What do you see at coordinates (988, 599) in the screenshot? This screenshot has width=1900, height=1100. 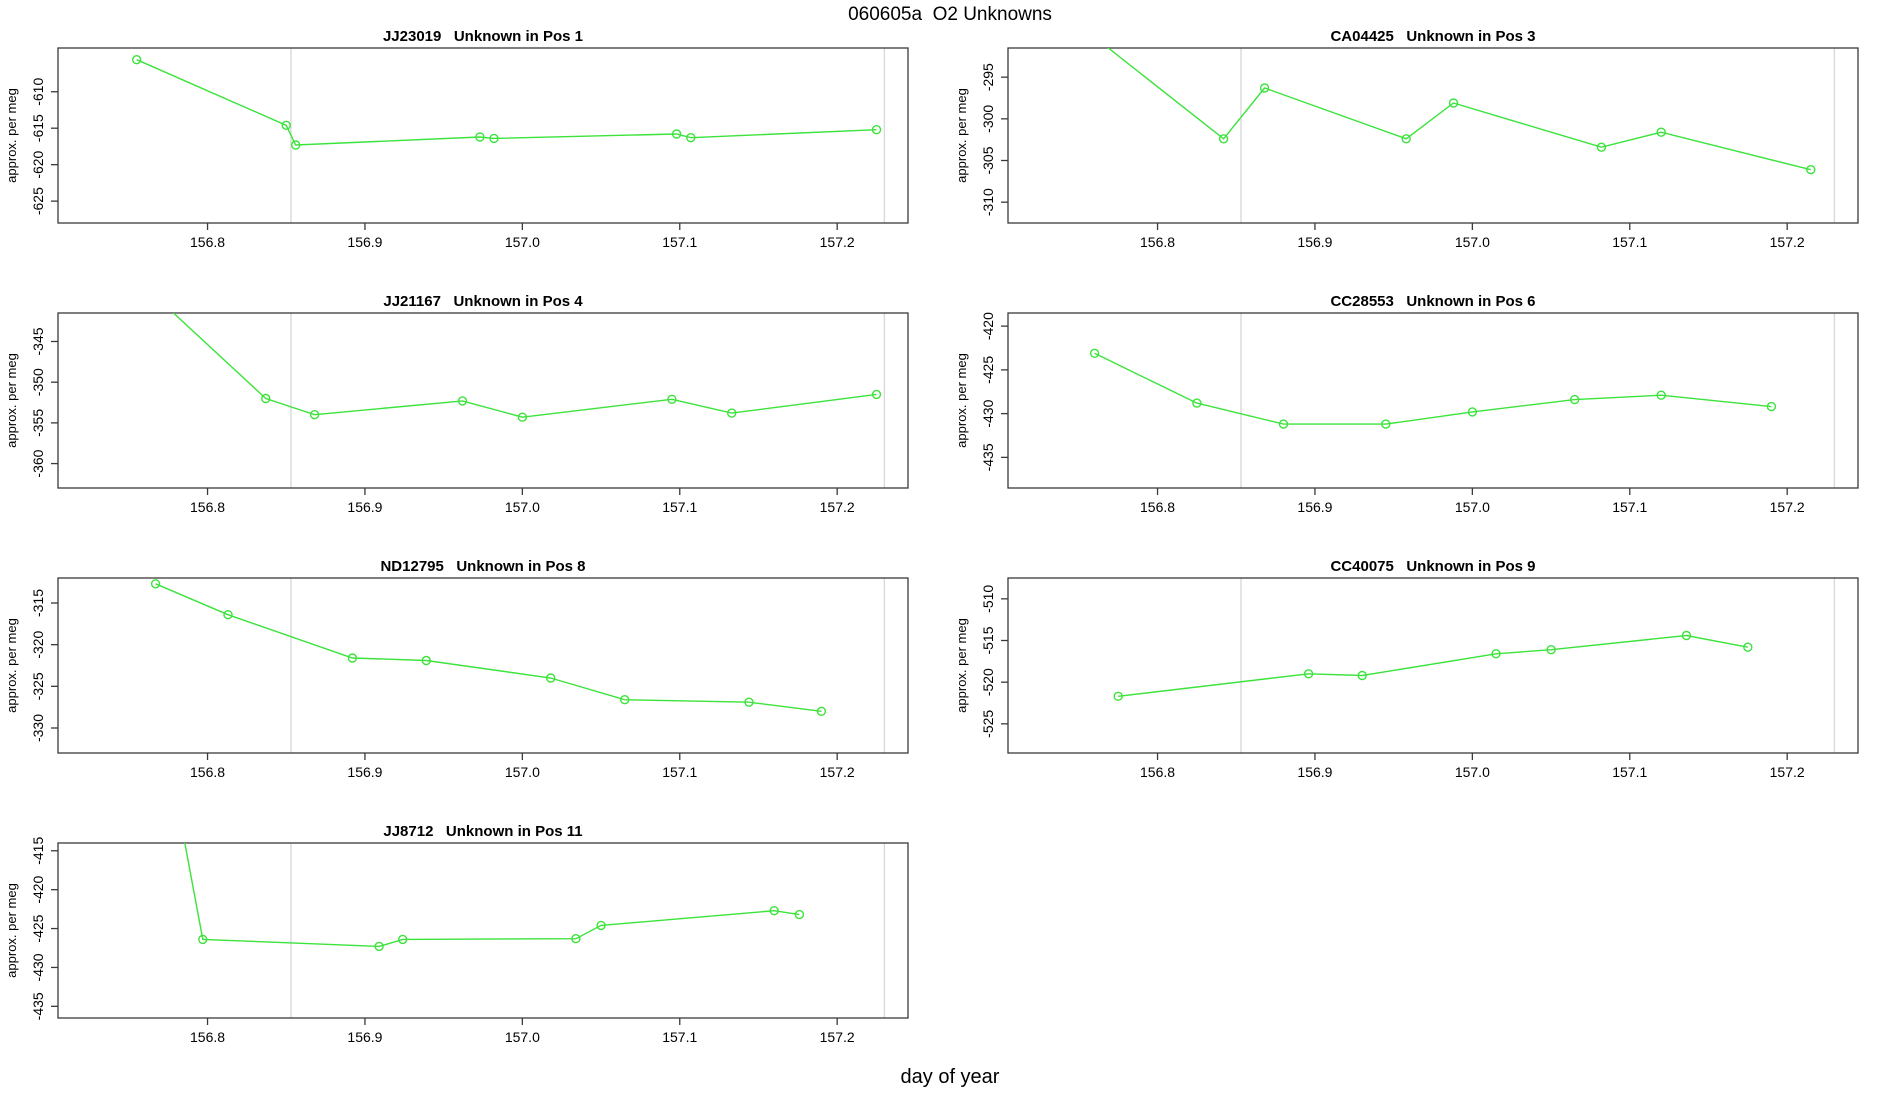 I see `y-tick-label: -510` at bounding box center [988, 599].